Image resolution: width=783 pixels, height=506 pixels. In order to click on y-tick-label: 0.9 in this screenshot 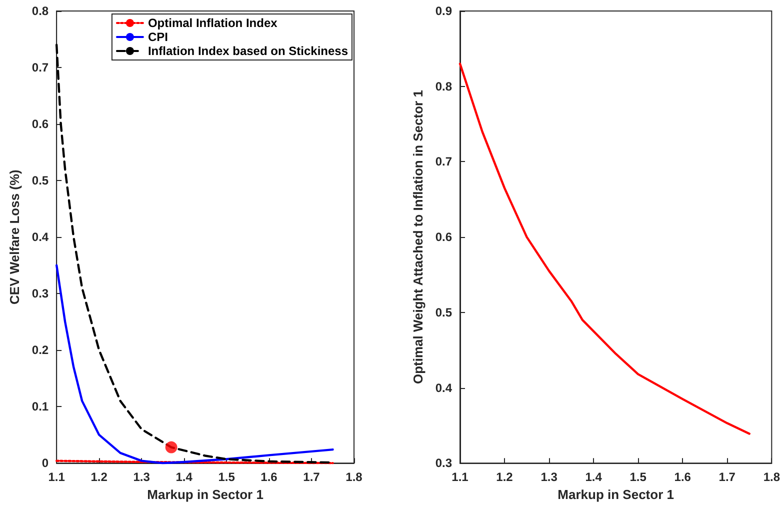, I will do `click(443, 11)`.